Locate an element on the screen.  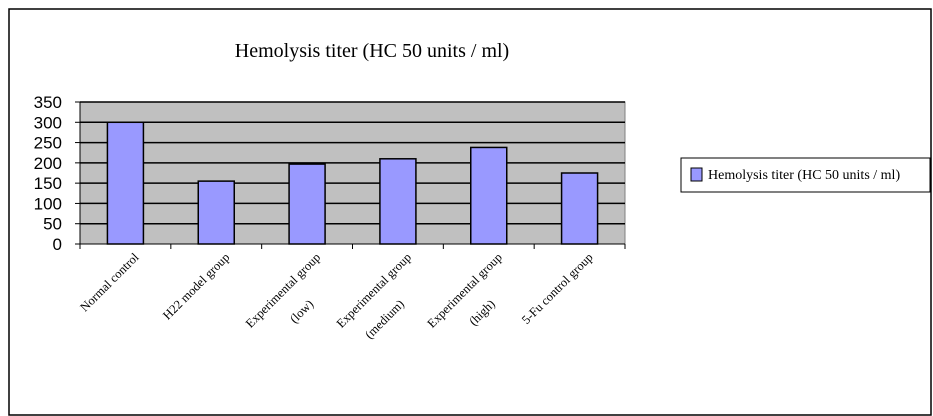
legend-box is located at coordinates (805, 175).